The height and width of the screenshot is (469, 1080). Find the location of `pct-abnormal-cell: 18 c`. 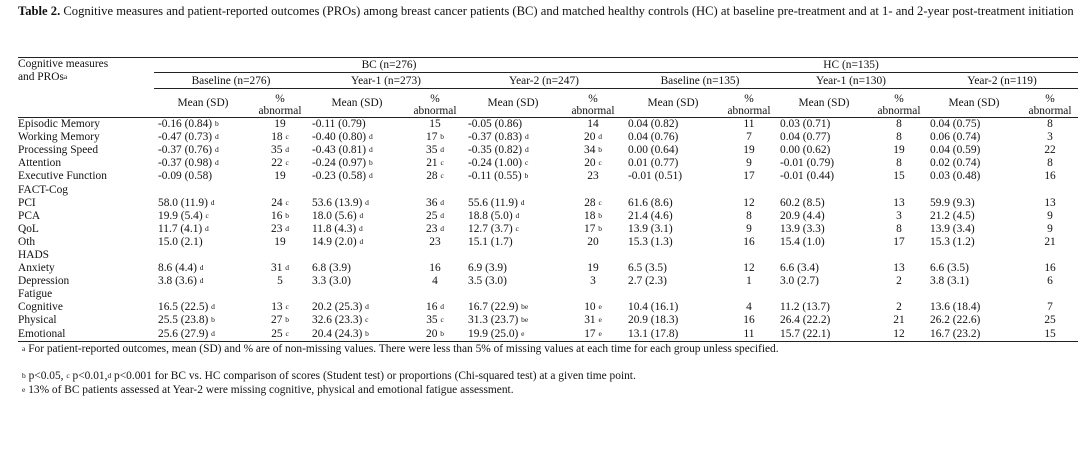

pct-abnormal-cell: 18 c is located at coordinates (280, 137).